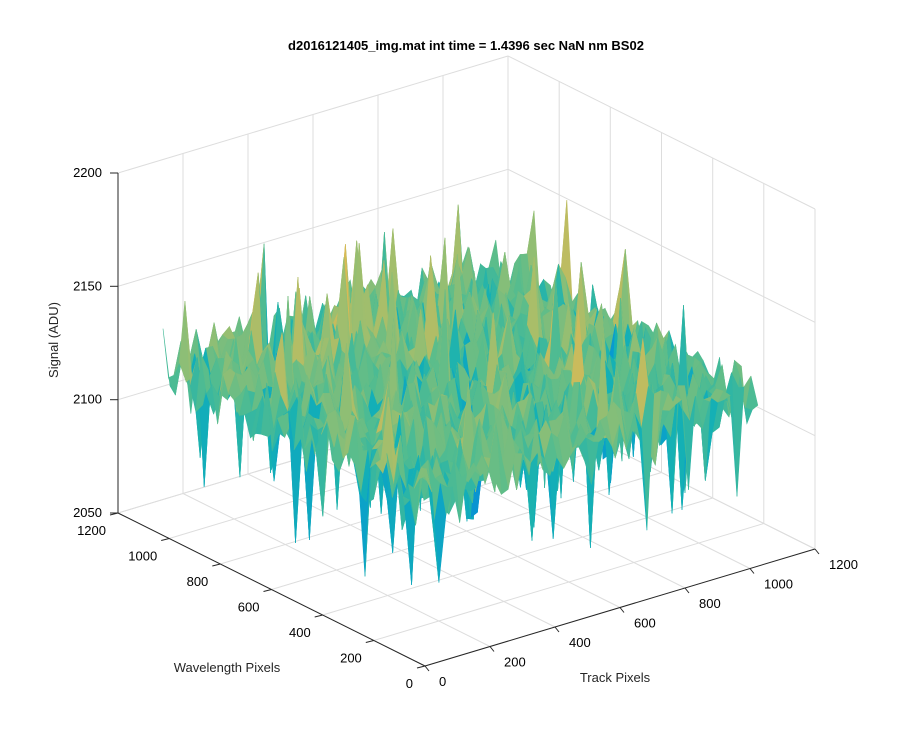 The image size is (900, 750). I want to click on z-tick-label: 2150, so click(87, 285).